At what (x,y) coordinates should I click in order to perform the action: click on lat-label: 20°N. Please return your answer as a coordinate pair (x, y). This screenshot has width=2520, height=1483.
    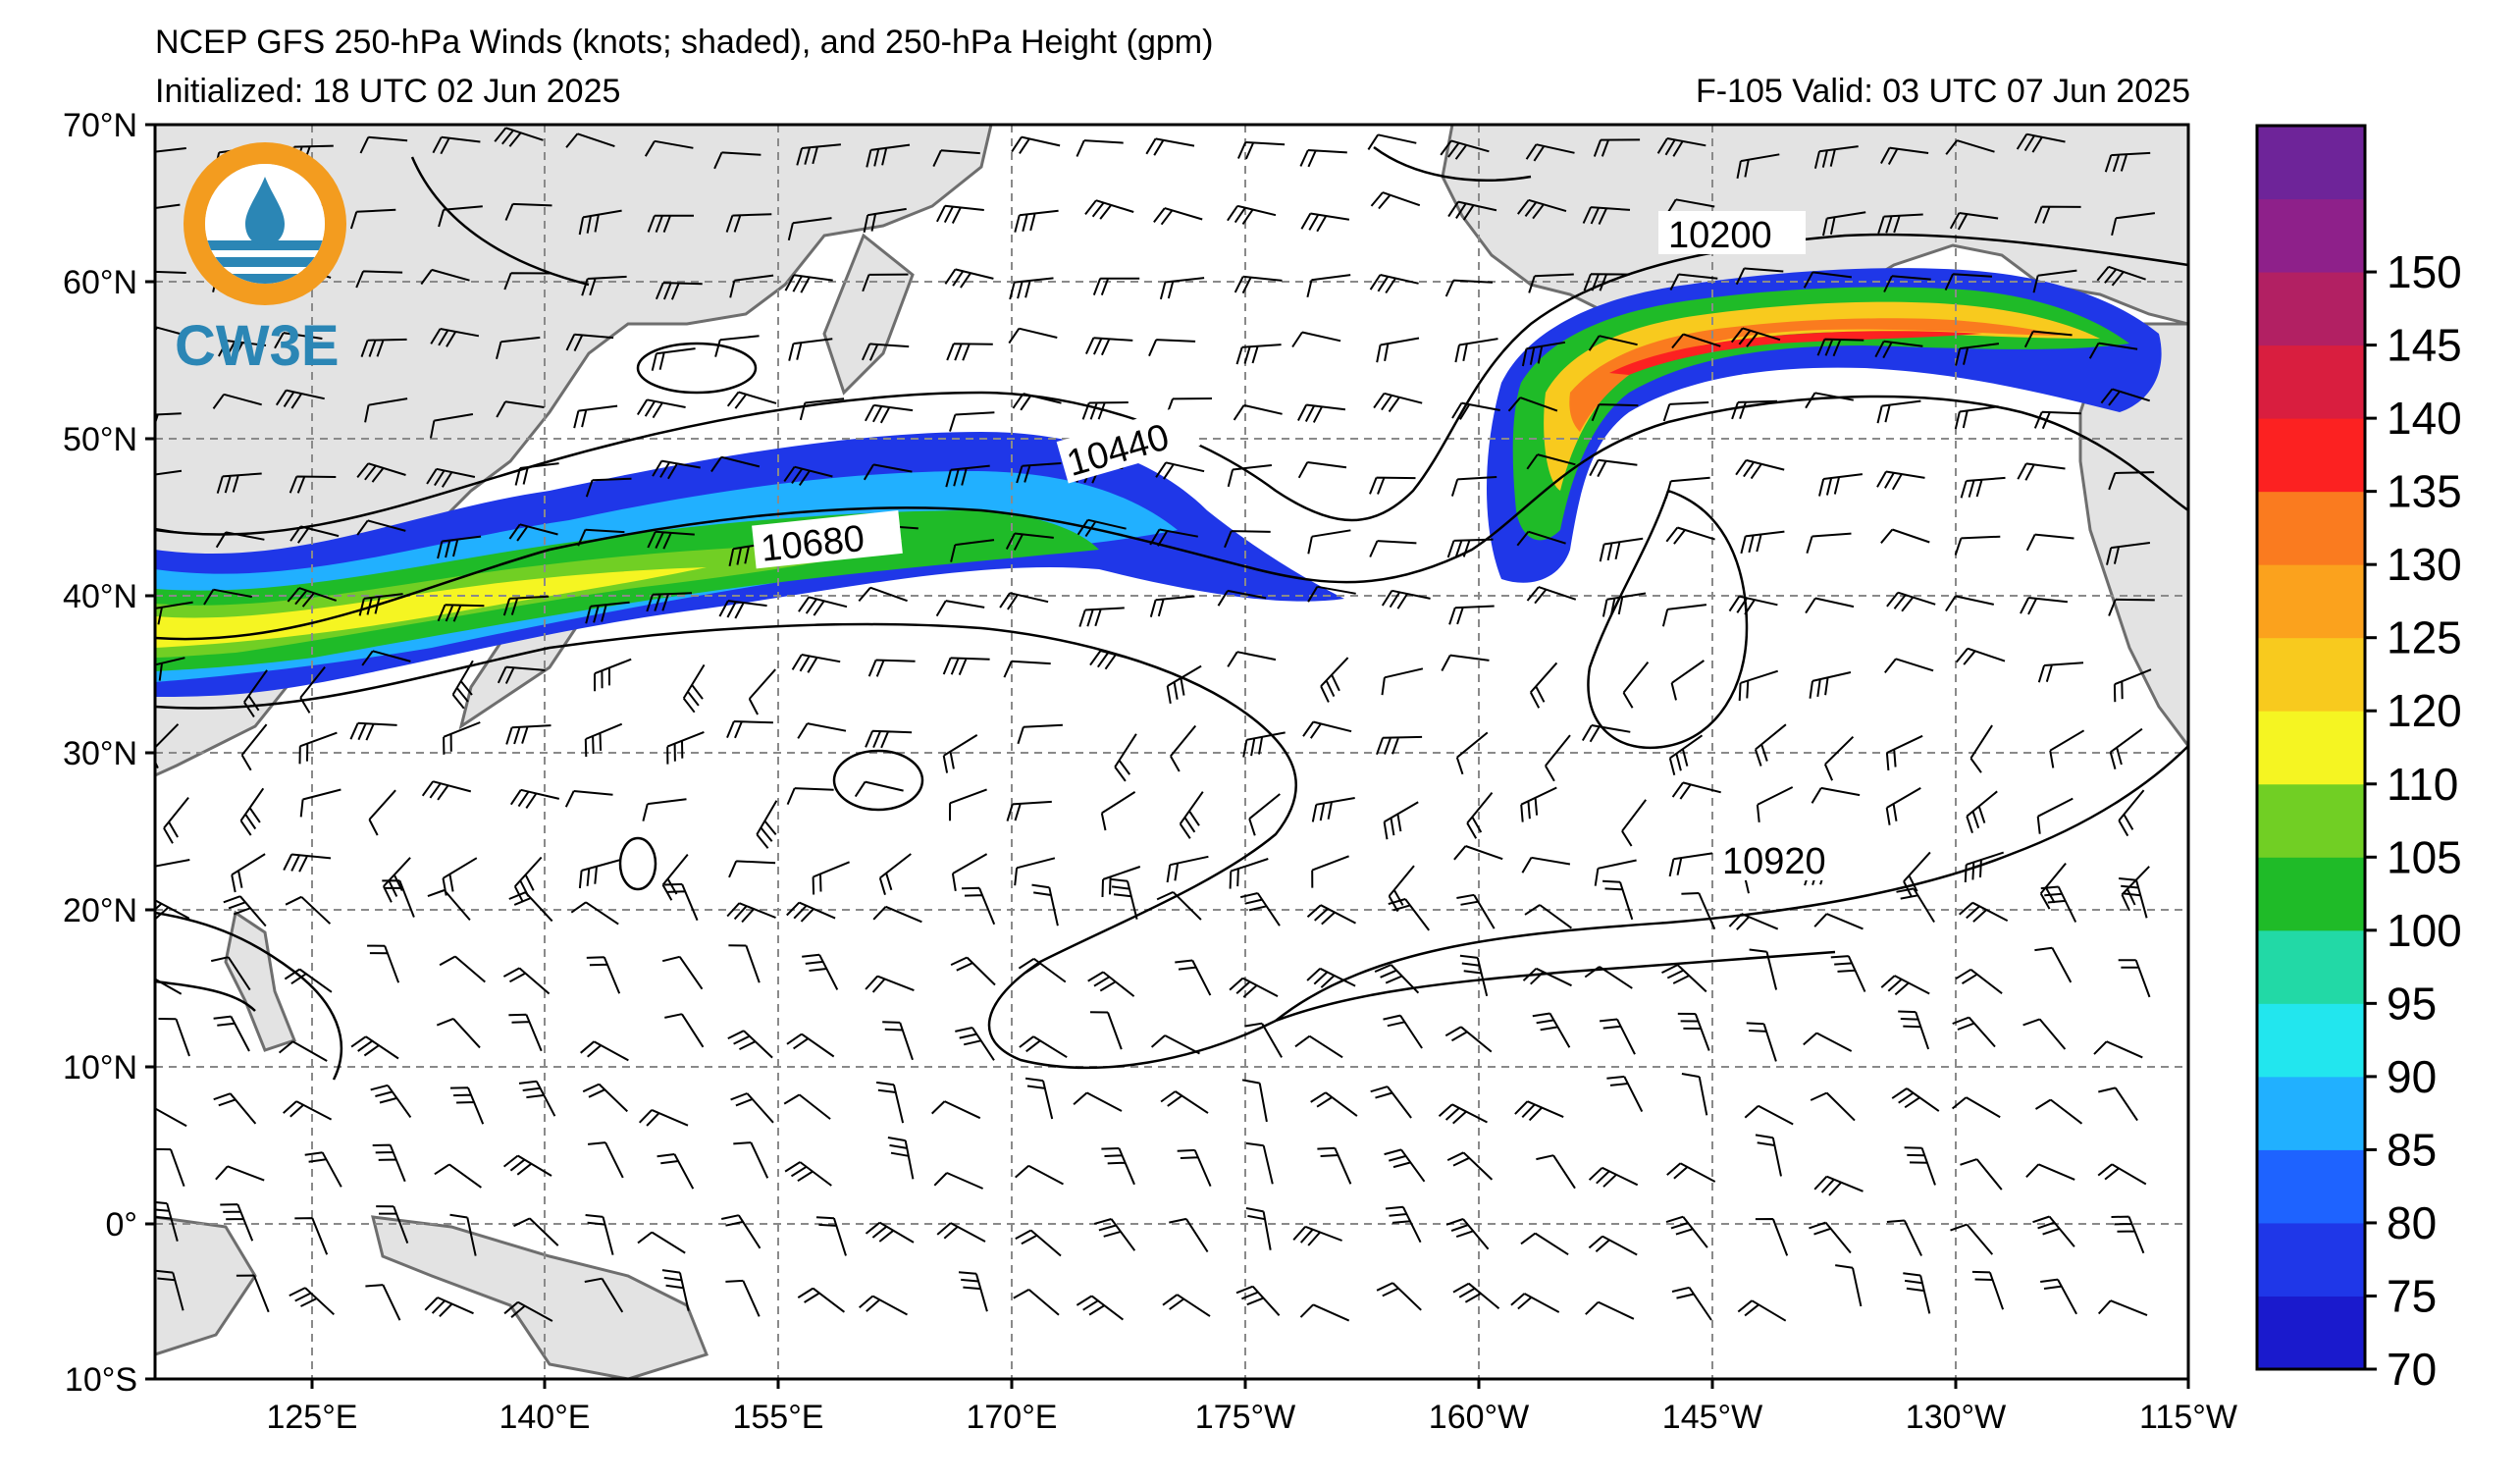
    Looking at the image, I should click on (100, 911).